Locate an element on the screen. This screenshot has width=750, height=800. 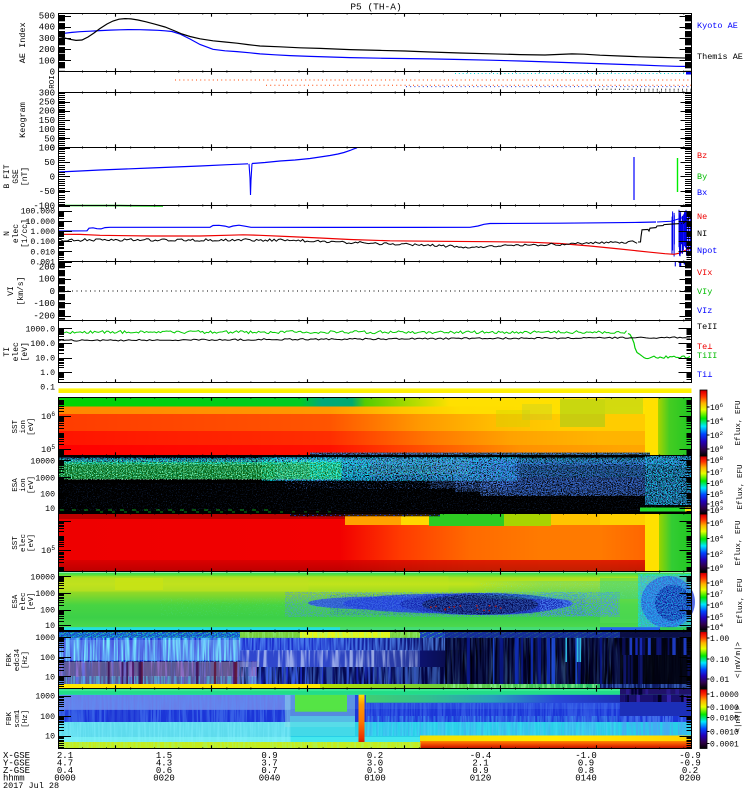
svg-text: 200 is located at coordinates (47, 112).